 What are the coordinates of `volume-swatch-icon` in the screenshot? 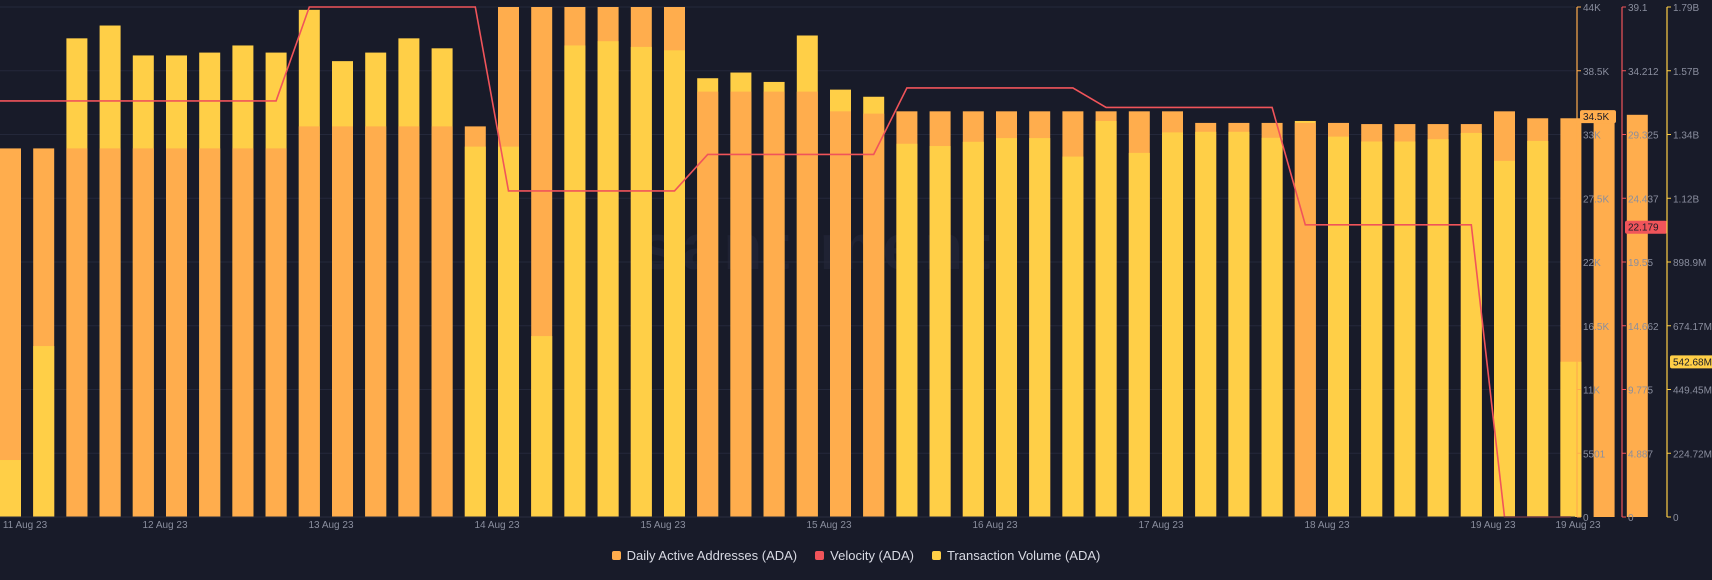 It's located at (936, 555).